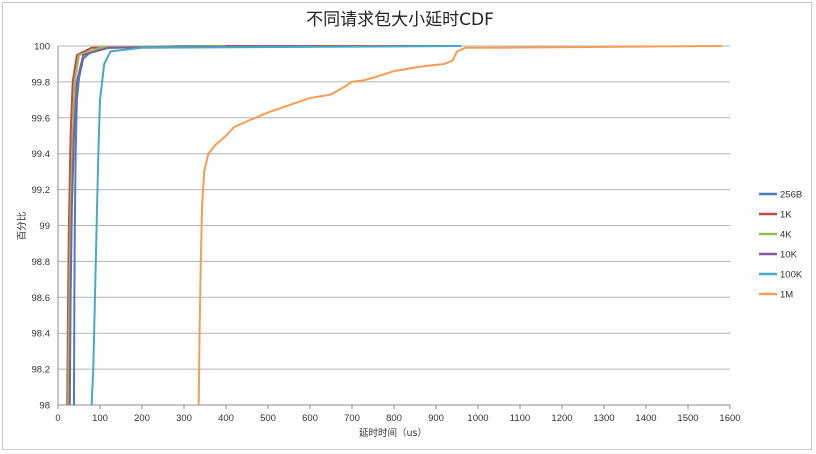  I want to click on x-tick-label-15: 1500, so click(687, 418).